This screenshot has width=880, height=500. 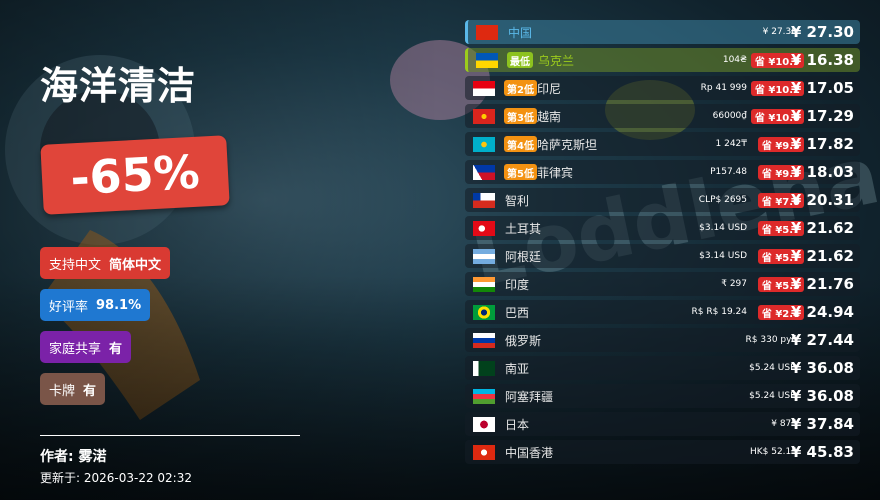 What do you see at coordinates (520, 144) in the screenshot?
I see `rank-badge: 第4低` at bounding box center [520, 144].